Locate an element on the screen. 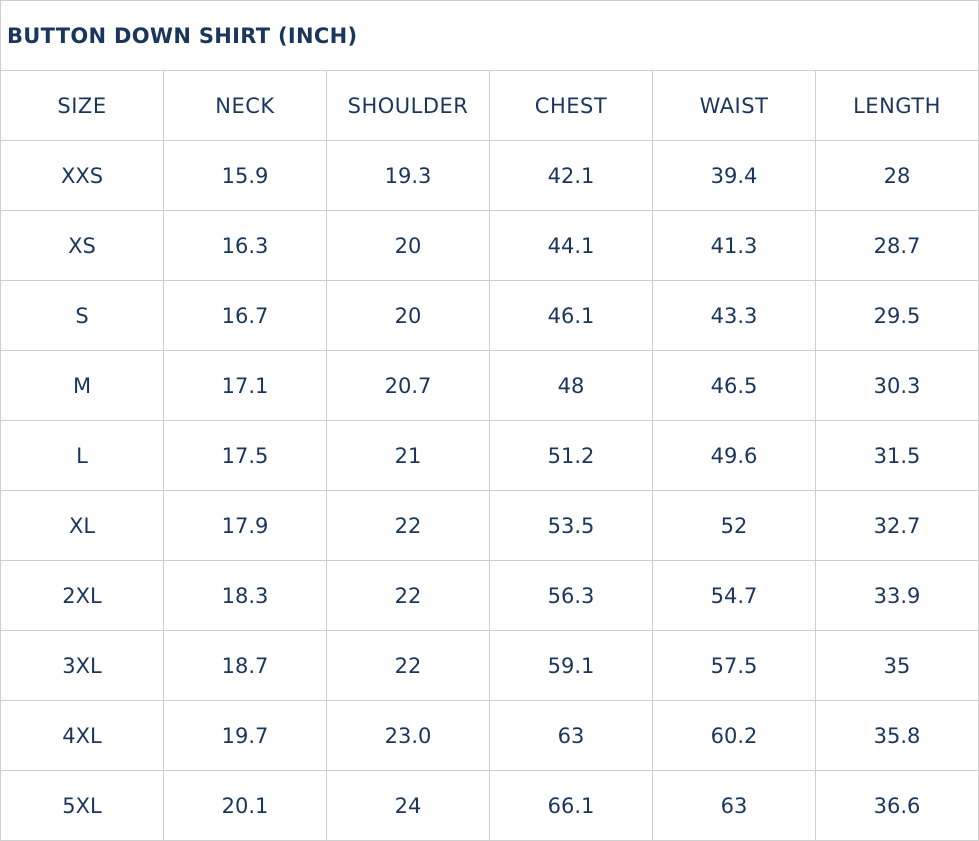 This screenshot has width=979, height=841. table-row: L 17.5 21 51.2 49.6 31.5 is located at coordinates (489, 455).